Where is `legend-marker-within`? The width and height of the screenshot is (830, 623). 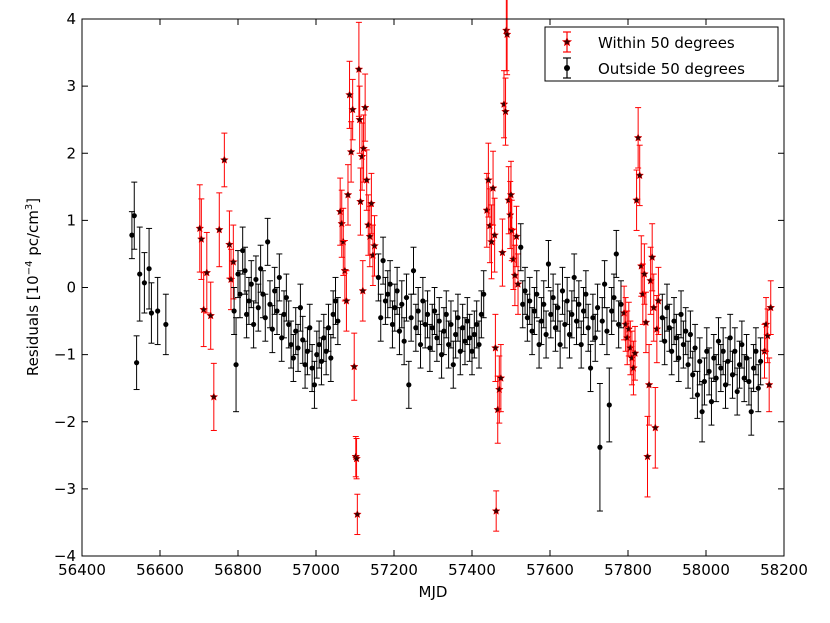
legend-marker-within is located at coordinates (567, 42).